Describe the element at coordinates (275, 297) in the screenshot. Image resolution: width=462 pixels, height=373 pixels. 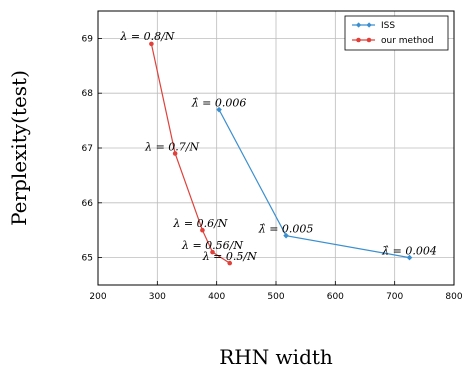
I see `x-tick-label-500: 500` at that location.